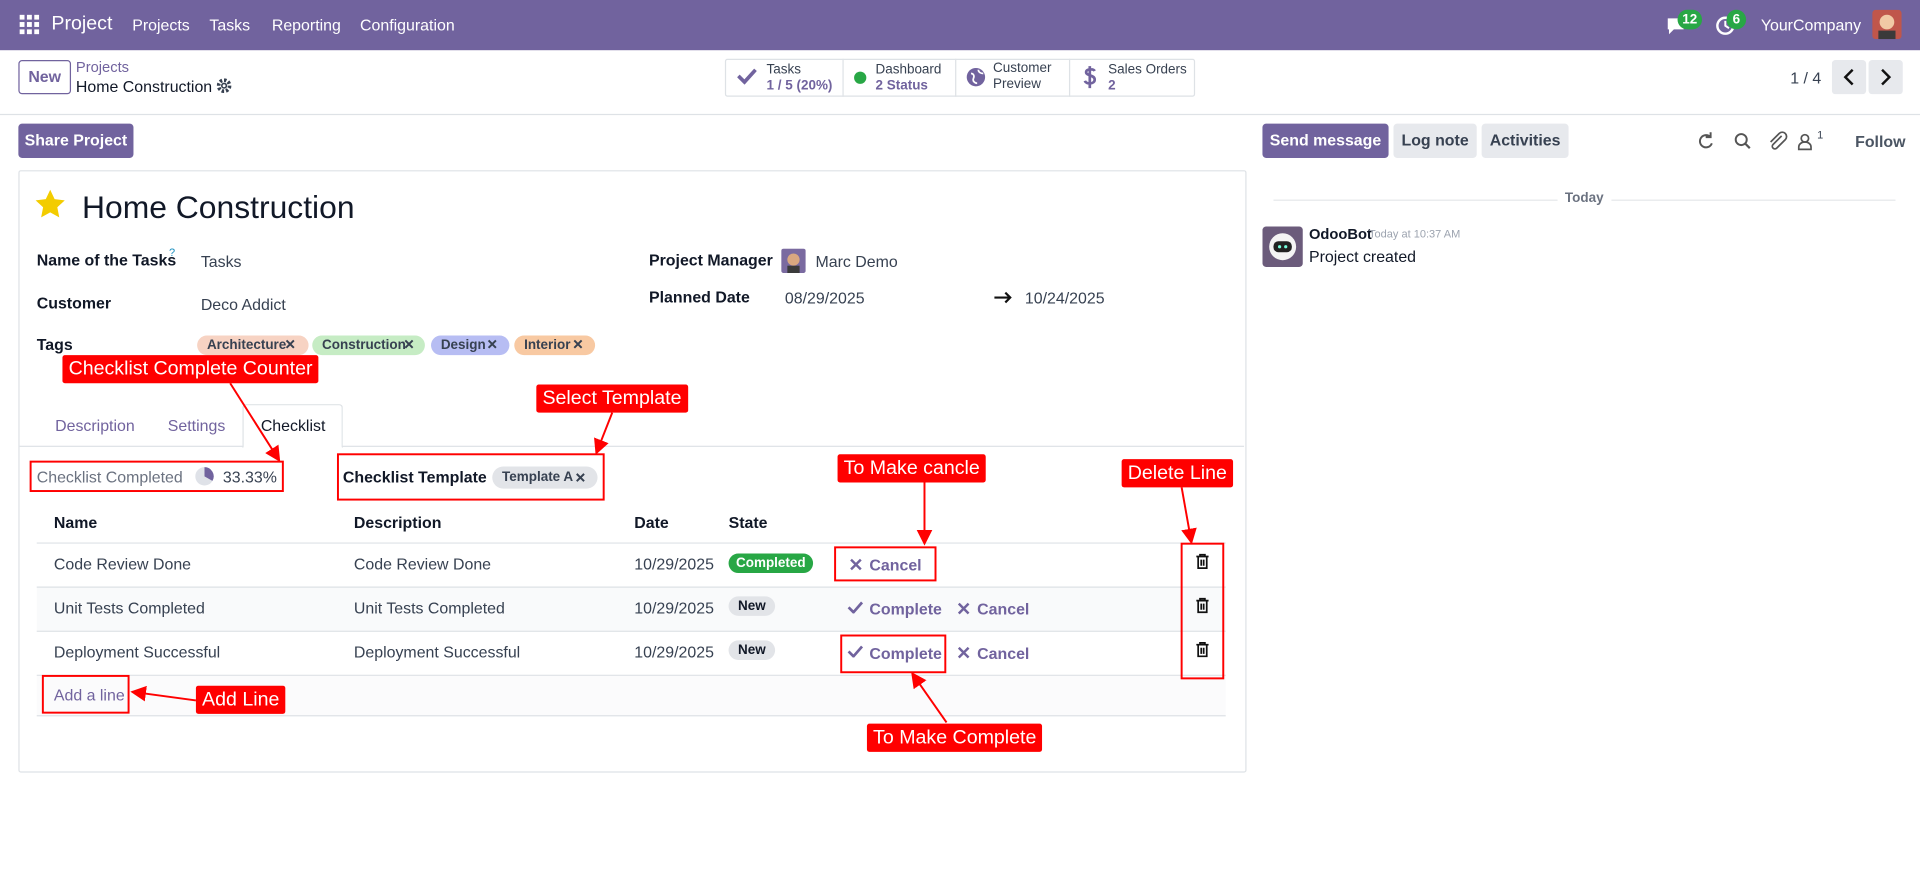 The image size is (1920, 896). Describe the element at coordinates (1003, 297) in the screenshot. I see `date-arrow` at that location.